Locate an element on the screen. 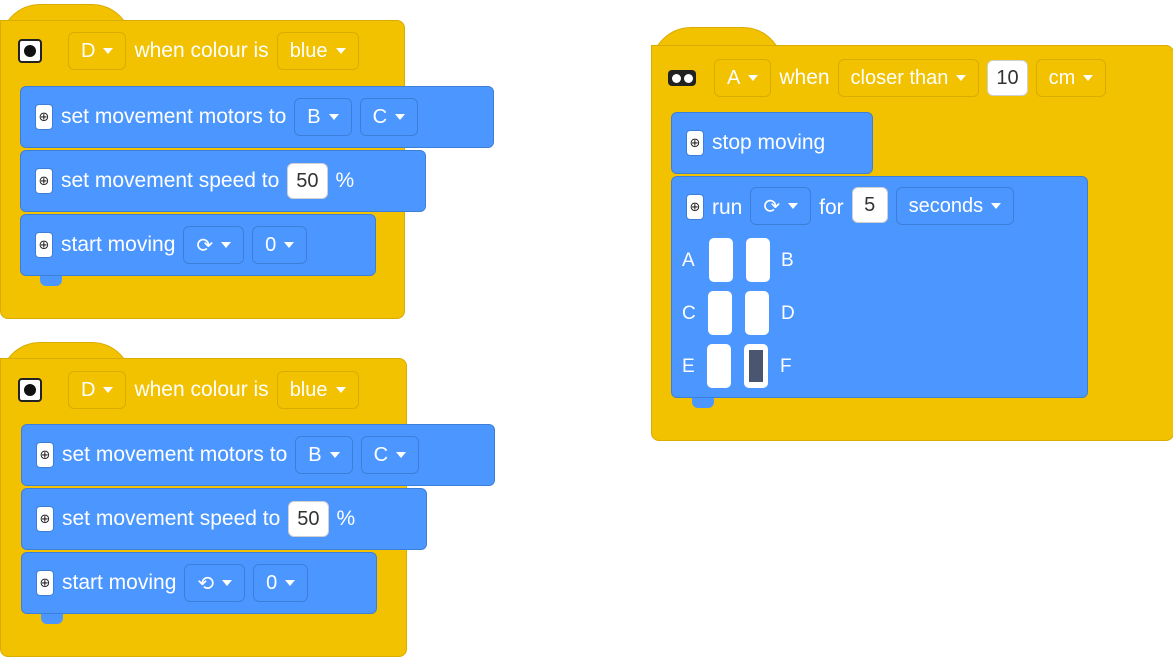 Image resolution: width=1173 pixels, height=657 pixels. matrix-cell-selected is located at coordinates (756, 366).